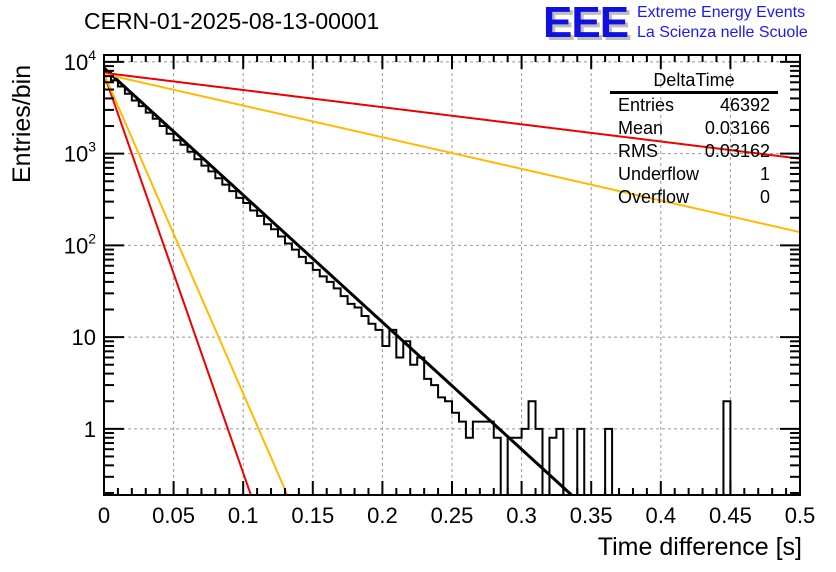 Image resolution: width=836 pixels, height=572 pixels. I want to click on stats-label: Entries, so click(646, 105).